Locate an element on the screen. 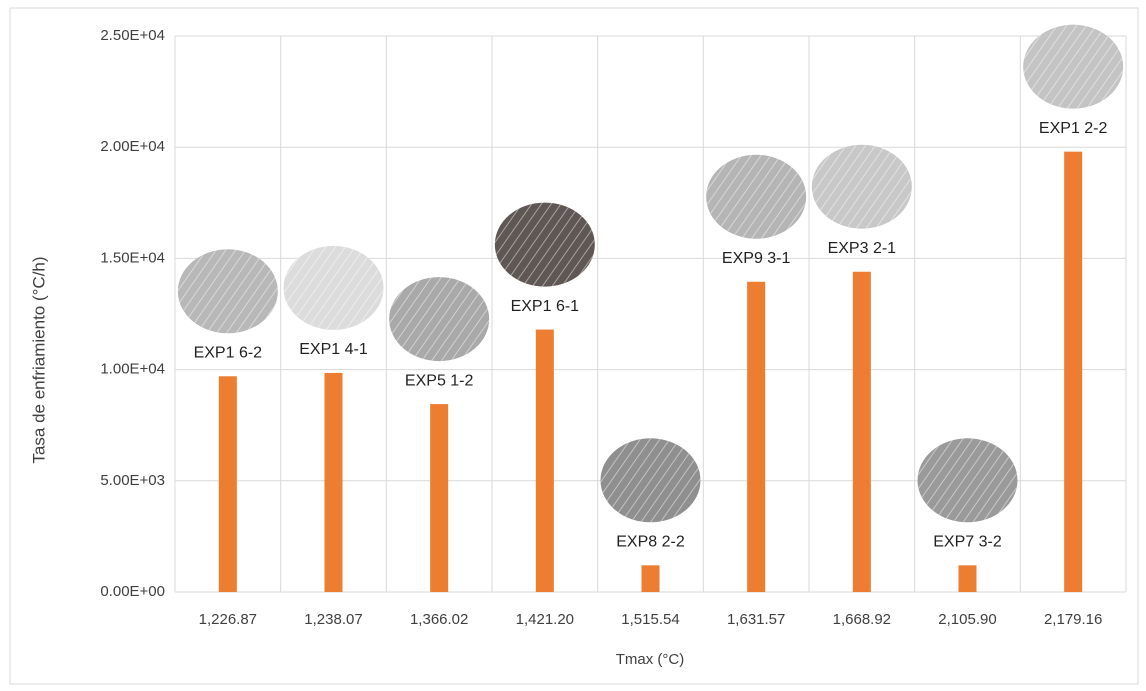 The width and height of the screenshot is (1146, 691). sample-label: EXP1 6-1 is located at coordinates (545, 306).